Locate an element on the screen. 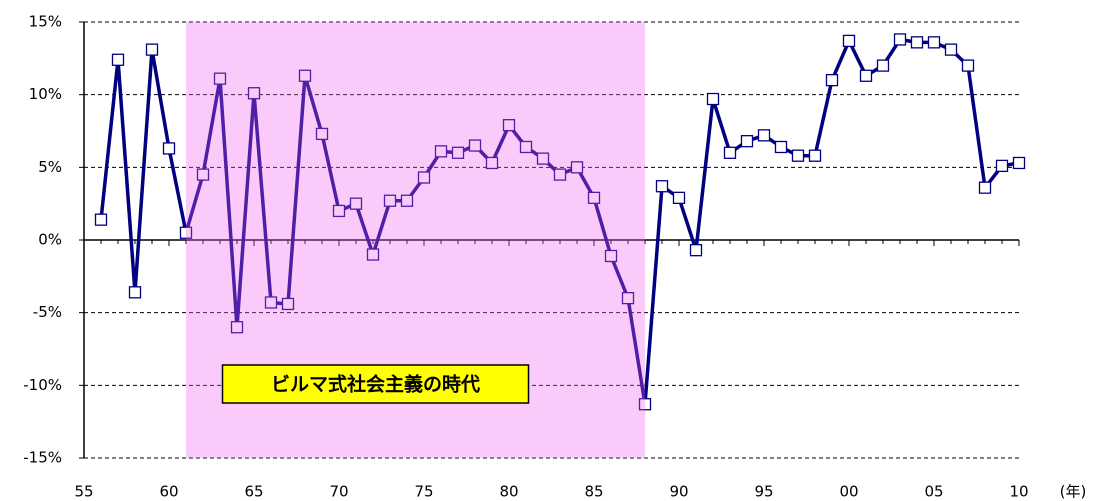 This screenshot has width=1097, height=501. x-unit: (年) is located at coordinates (1073, 492).